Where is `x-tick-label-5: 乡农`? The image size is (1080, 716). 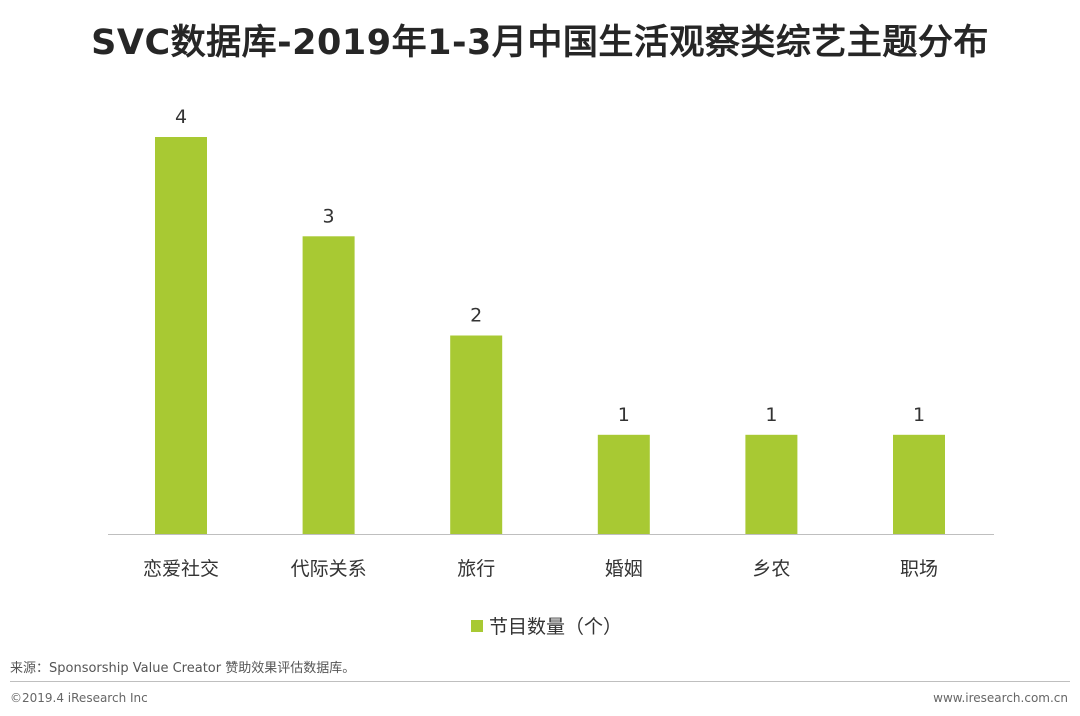 x-tick-label-5: 乡农 is located at coordinates (771, 569).